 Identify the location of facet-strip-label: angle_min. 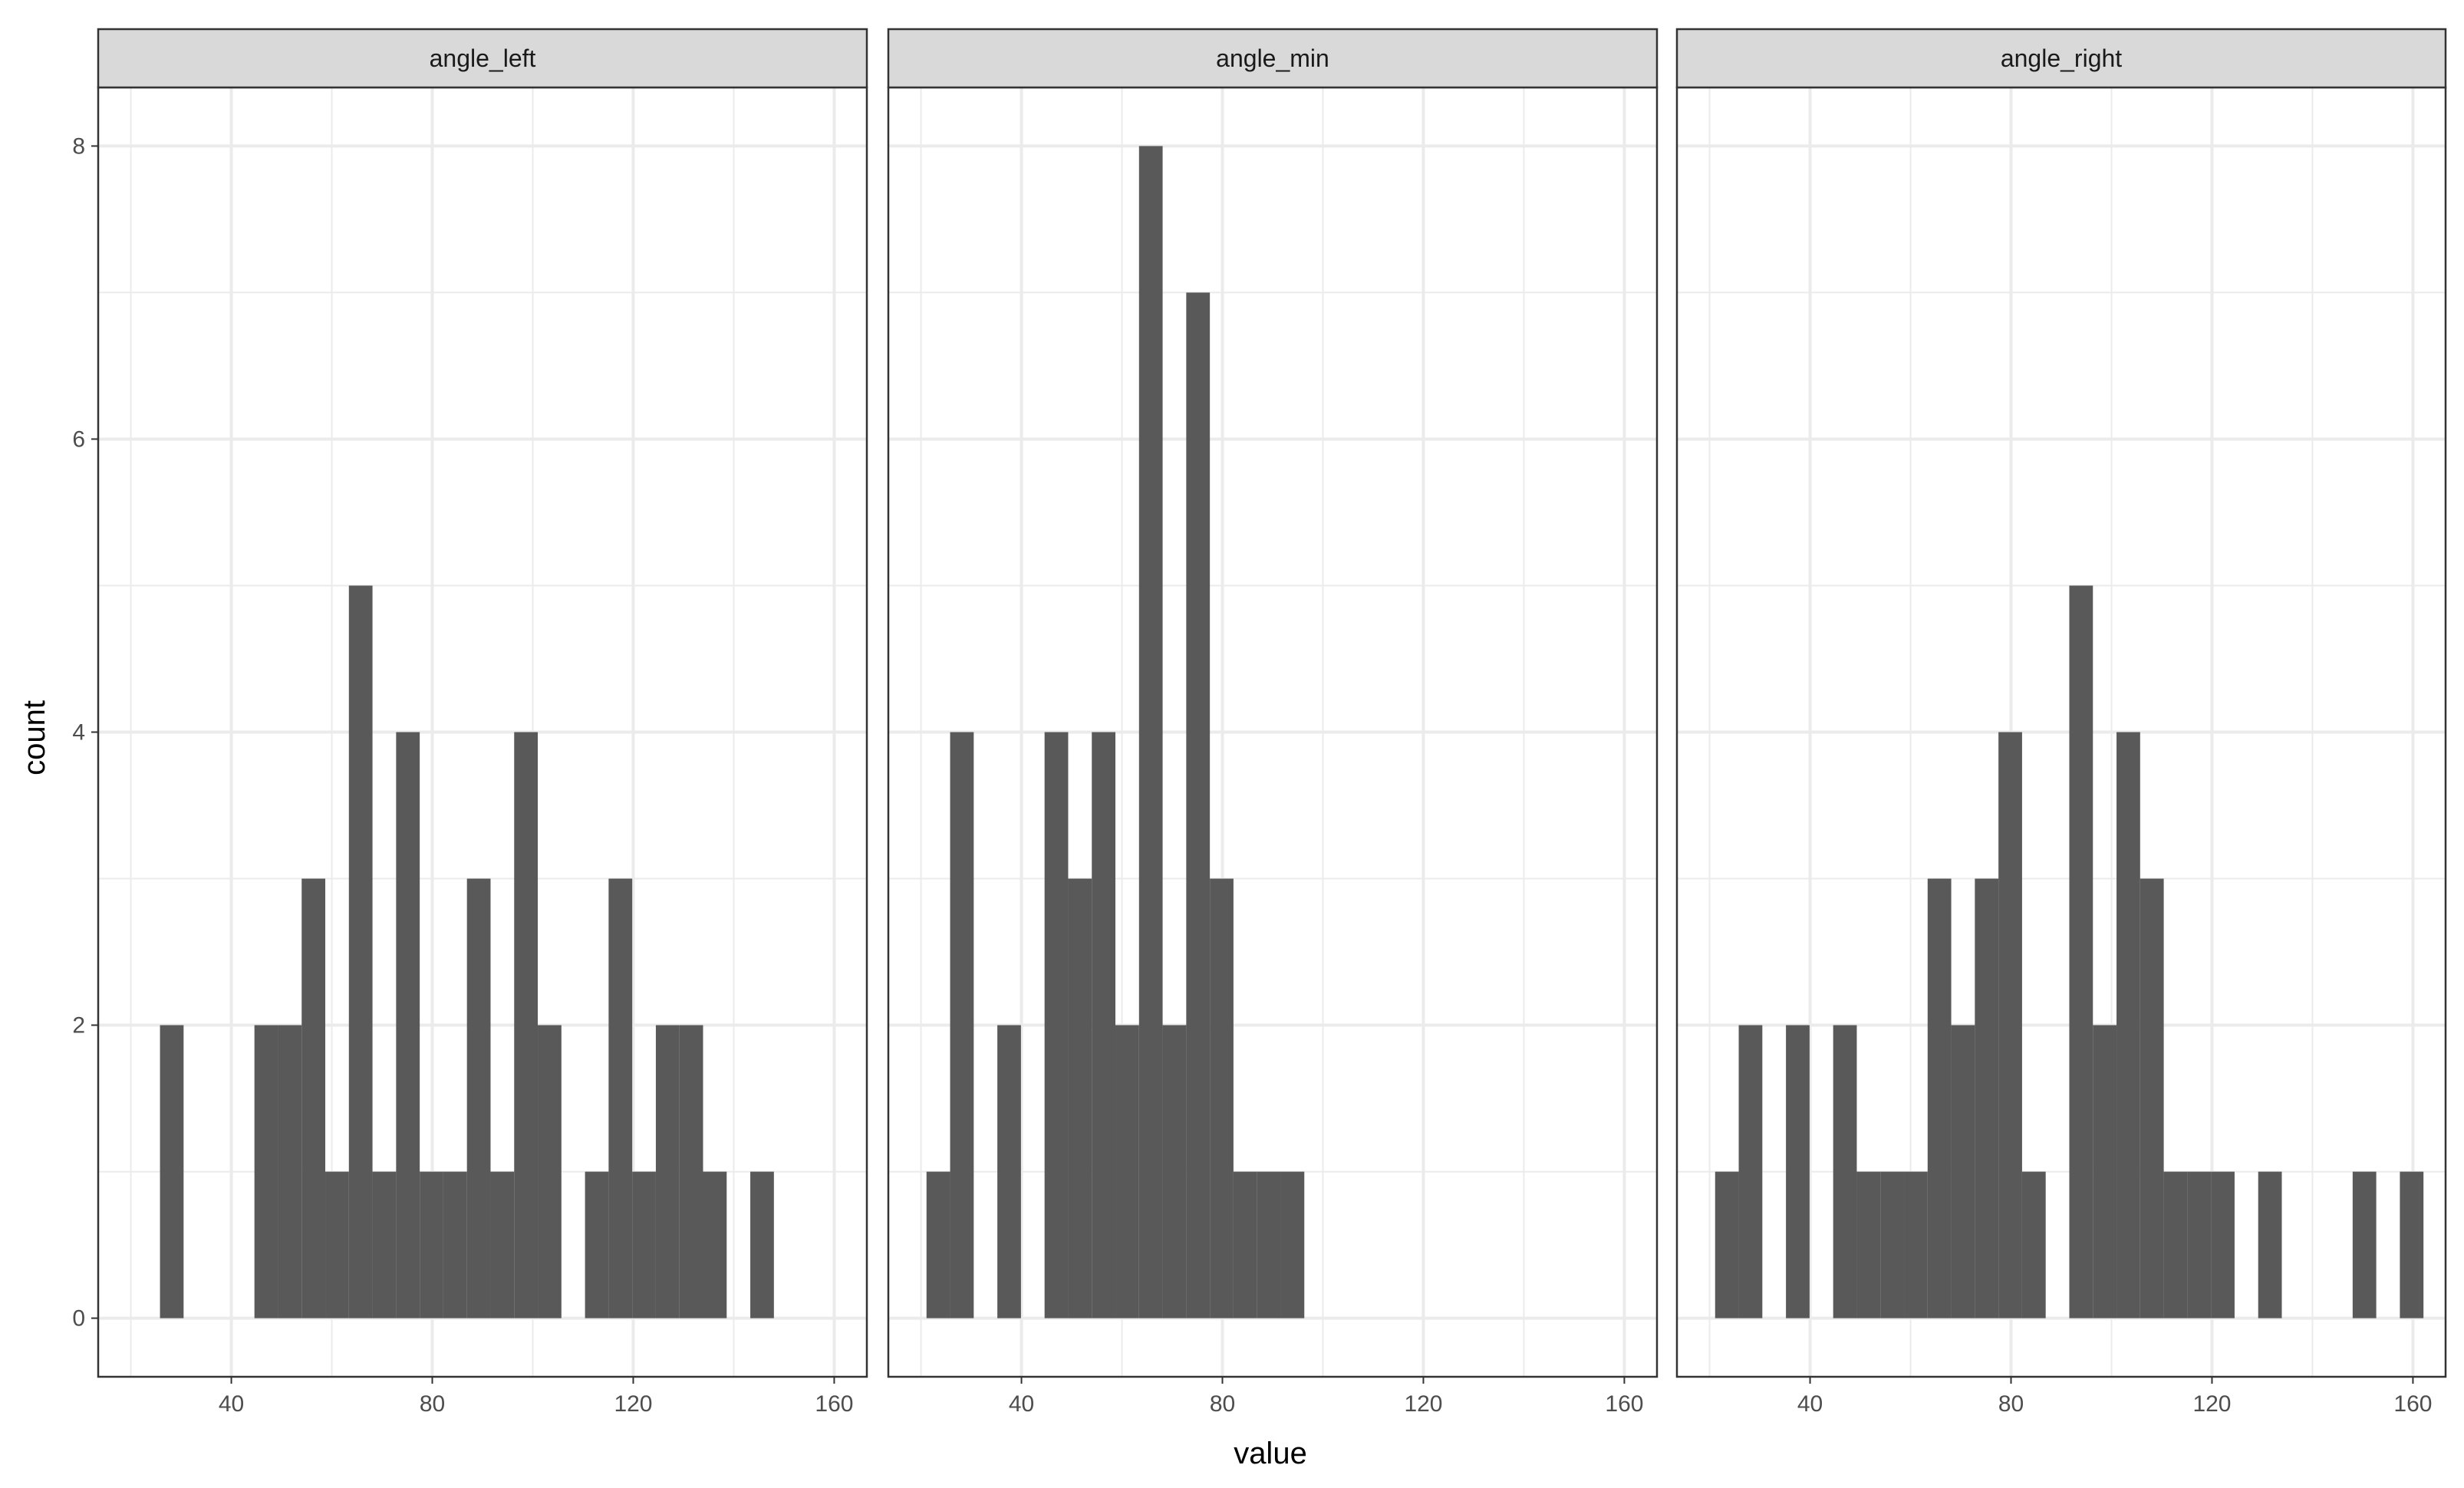
(1272, 58).